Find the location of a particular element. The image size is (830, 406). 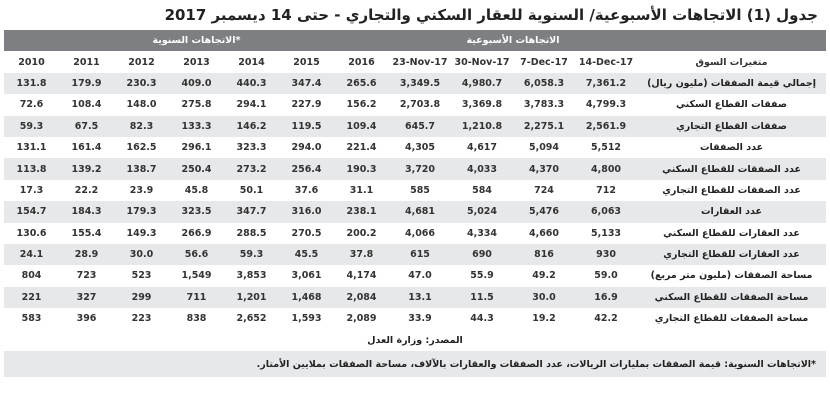

table-cell: 223 is located at coordinates (141, 319).